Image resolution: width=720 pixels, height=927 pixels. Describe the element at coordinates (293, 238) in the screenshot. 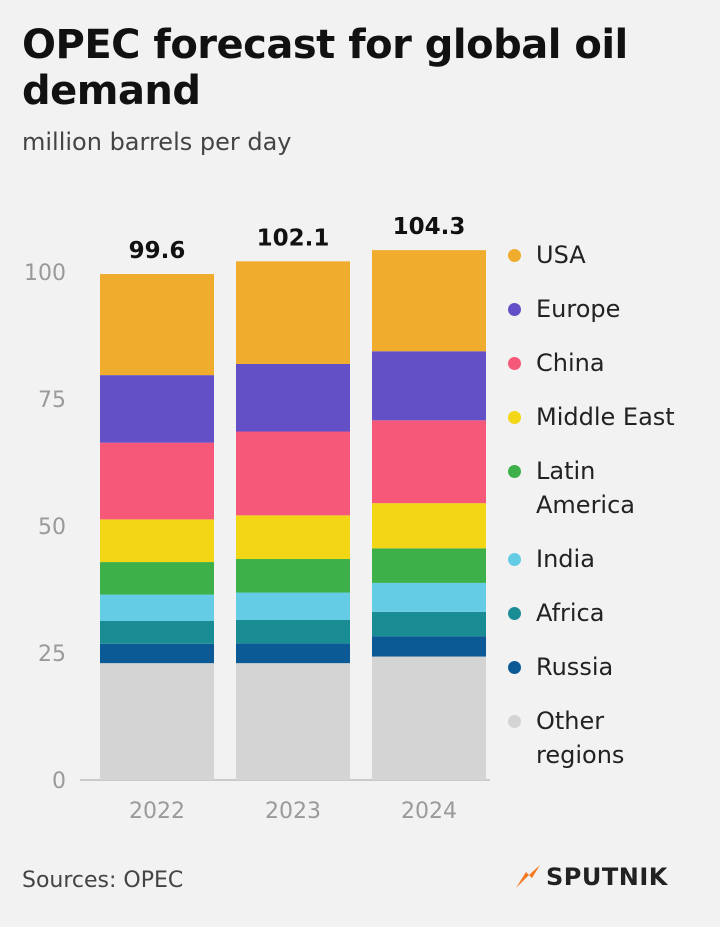

I see `total-label: 102.1` at that location.